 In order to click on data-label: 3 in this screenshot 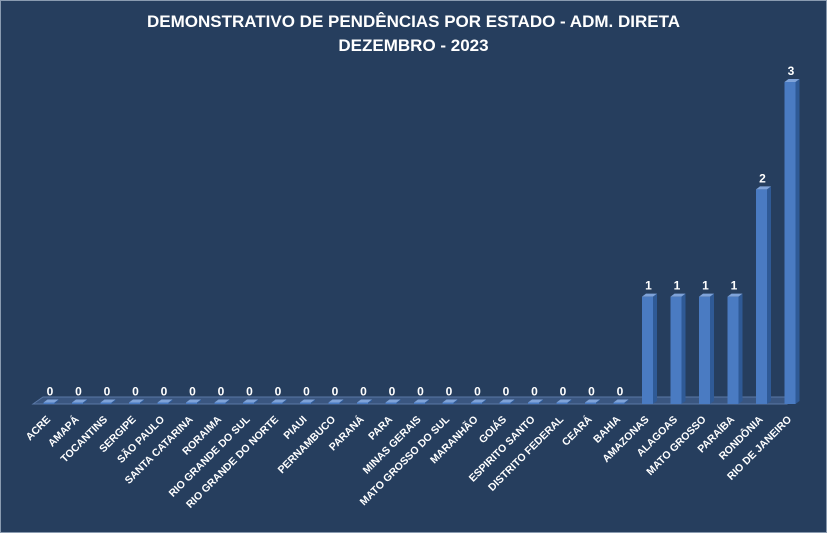, I will do `click(791, 71)`.